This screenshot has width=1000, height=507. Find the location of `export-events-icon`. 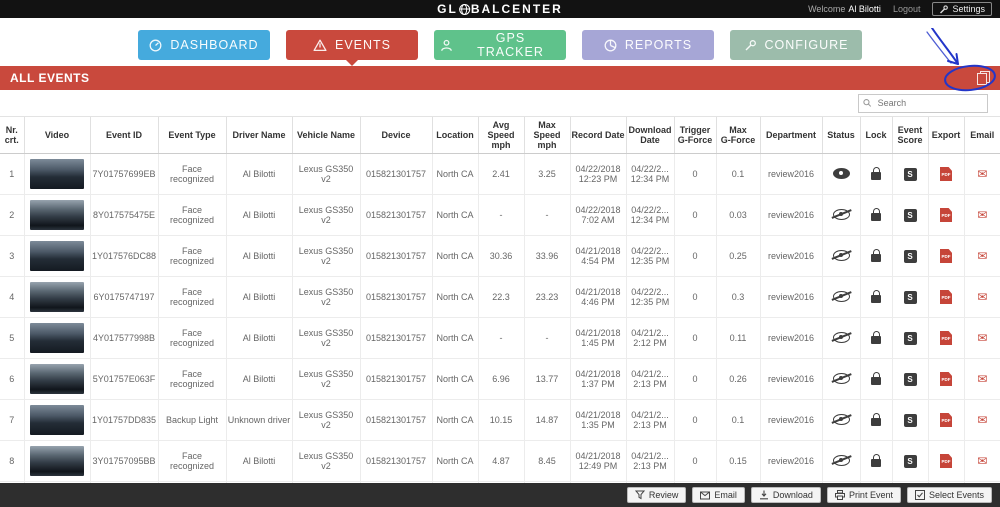

export-events-icon is located at coordinates (983, 78).